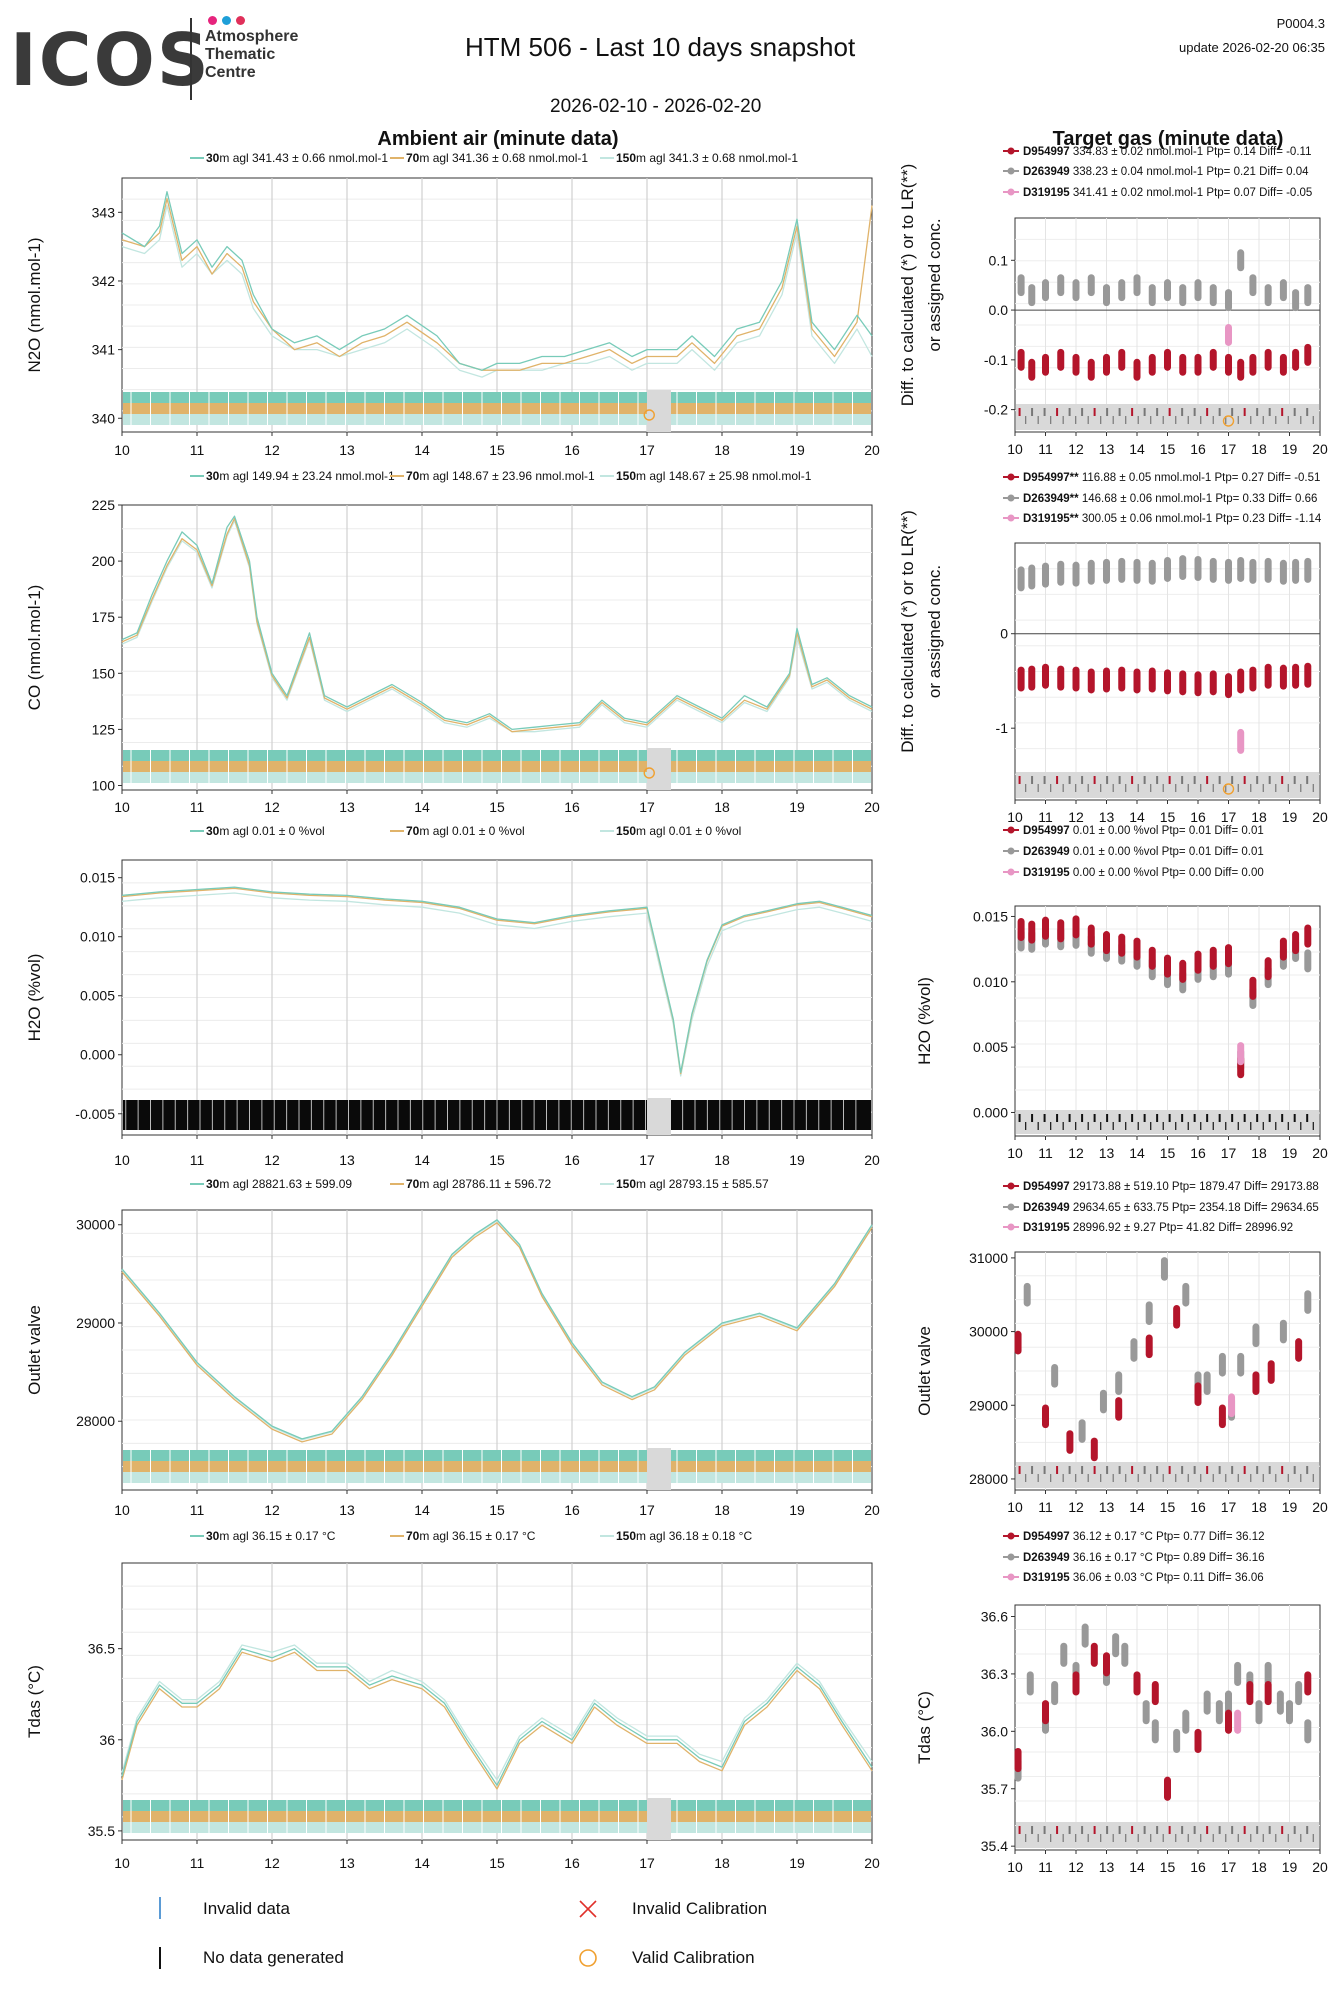 This screenshot has height=2000, width=1340. What do you see at coordinates (1045, 1153) in the screenshot?
I see `t_h2o-x-tick-label: 11` at bounding box center [1045, 1153].